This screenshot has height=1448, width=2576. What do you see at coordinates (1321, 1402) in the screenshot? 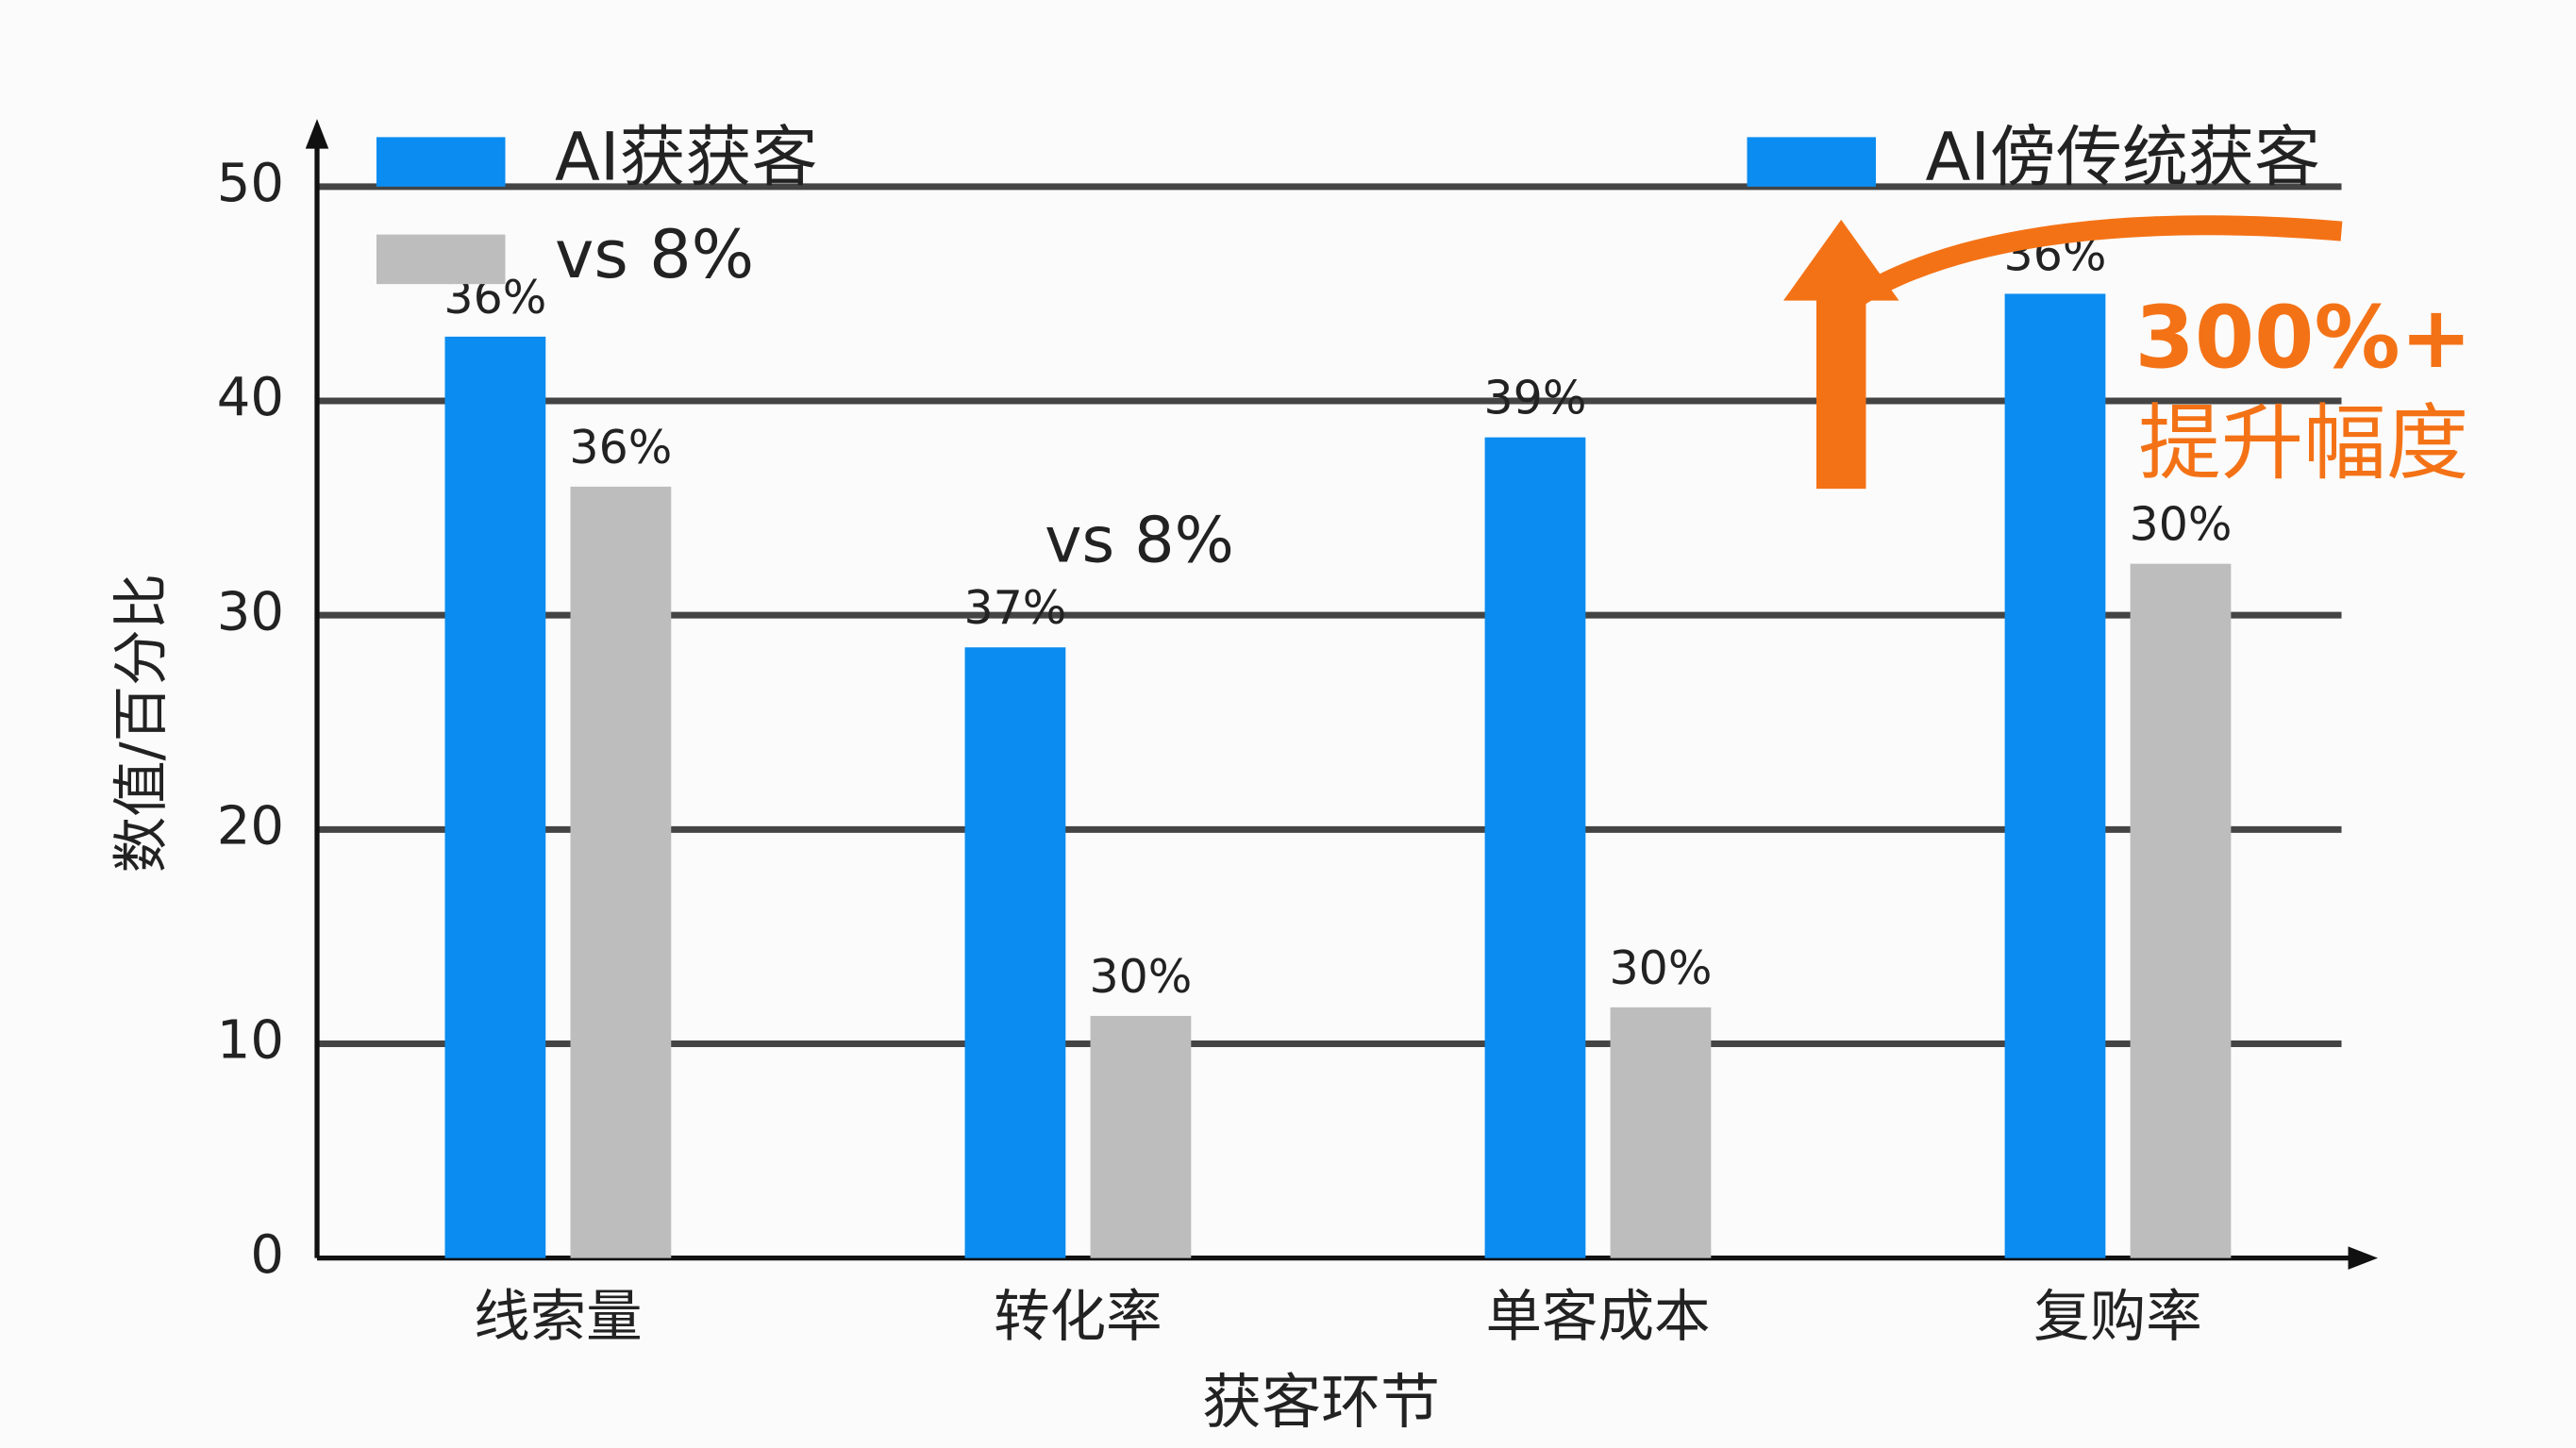
I see `x-axis-label: 获客环节` at bounding box center [1321, 1402].